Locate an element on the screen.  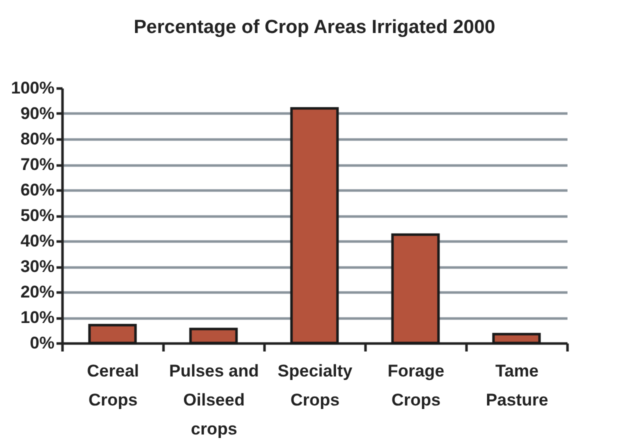
y-tick-label: 50% is located at coordinates (37, 215).